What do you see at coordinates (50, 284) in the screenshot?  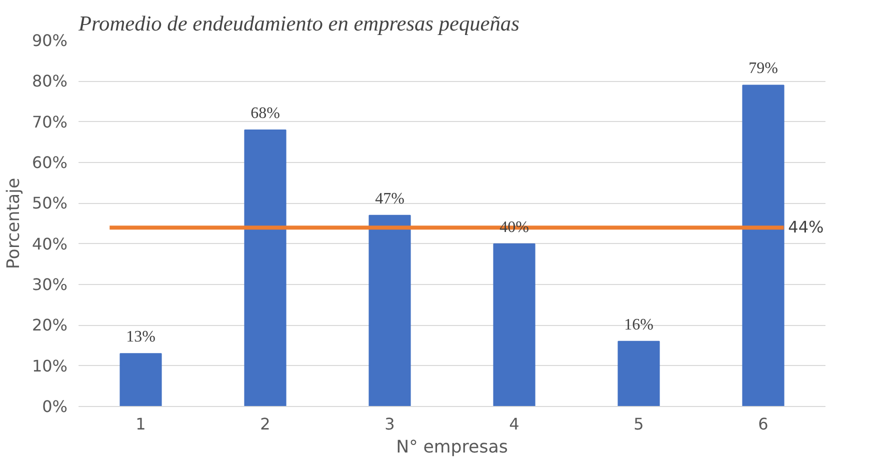 I see `y-tick-label: 30%` at bounding box center [50, 284].